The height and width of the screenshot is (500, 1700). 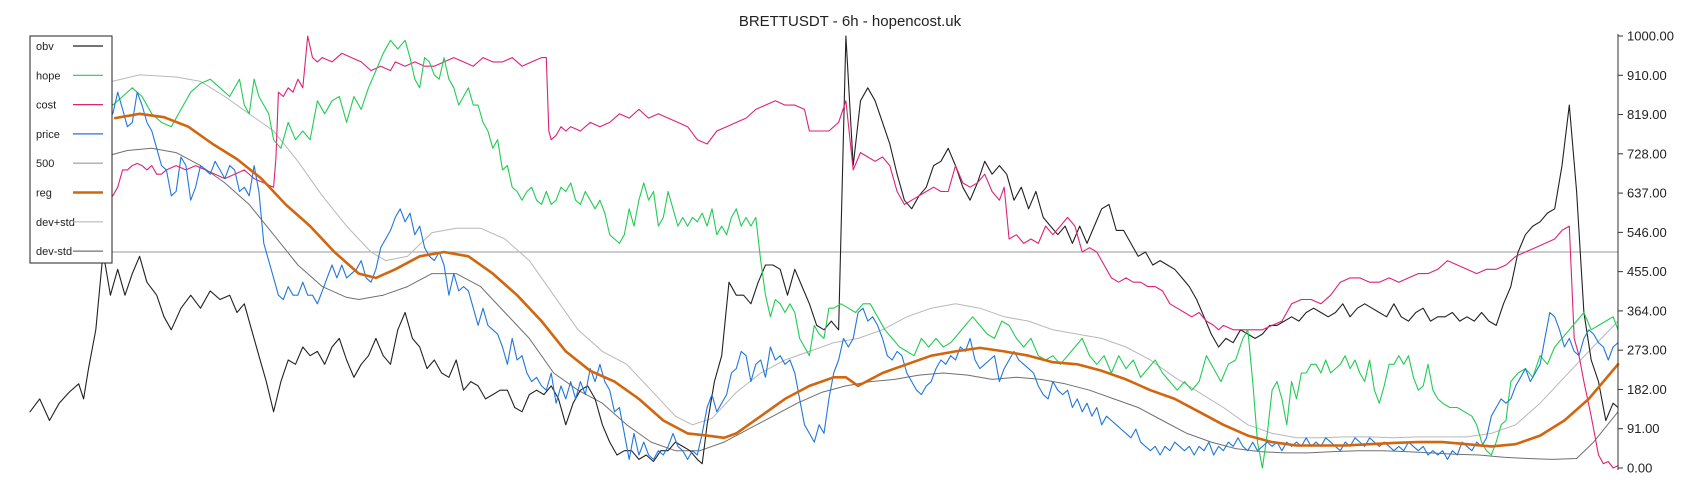 I want to click on legend-item: dev-std, so click(x=69, y=252).